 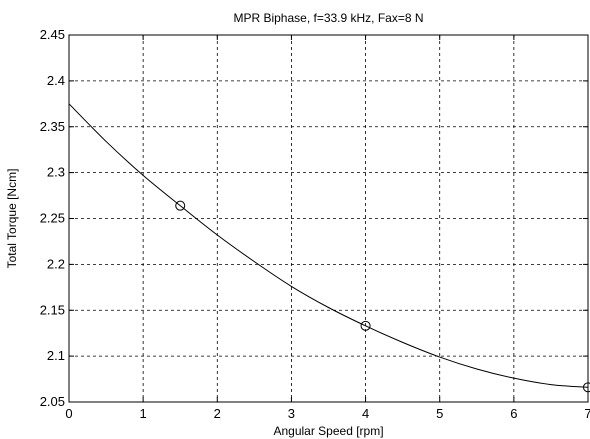 I want to click on x-tick-labels: 0 1 2 3 4 5 6 7, so click(x=327, y=413).